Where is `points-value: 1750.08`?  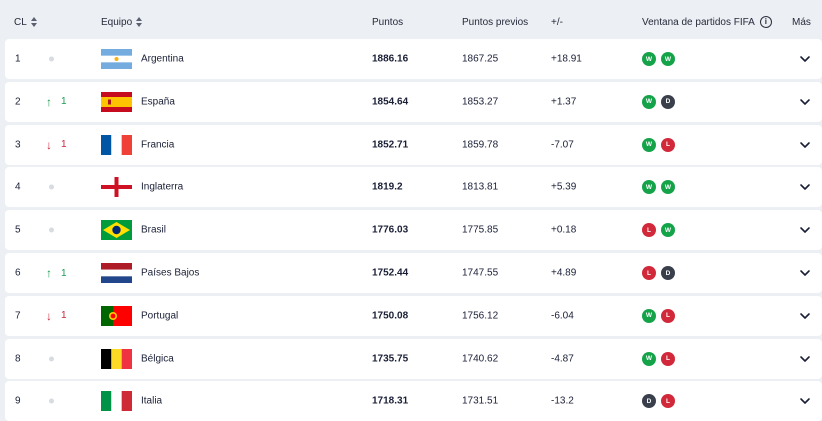 points-value: 1750.08 is located at coordinates (390, 316).